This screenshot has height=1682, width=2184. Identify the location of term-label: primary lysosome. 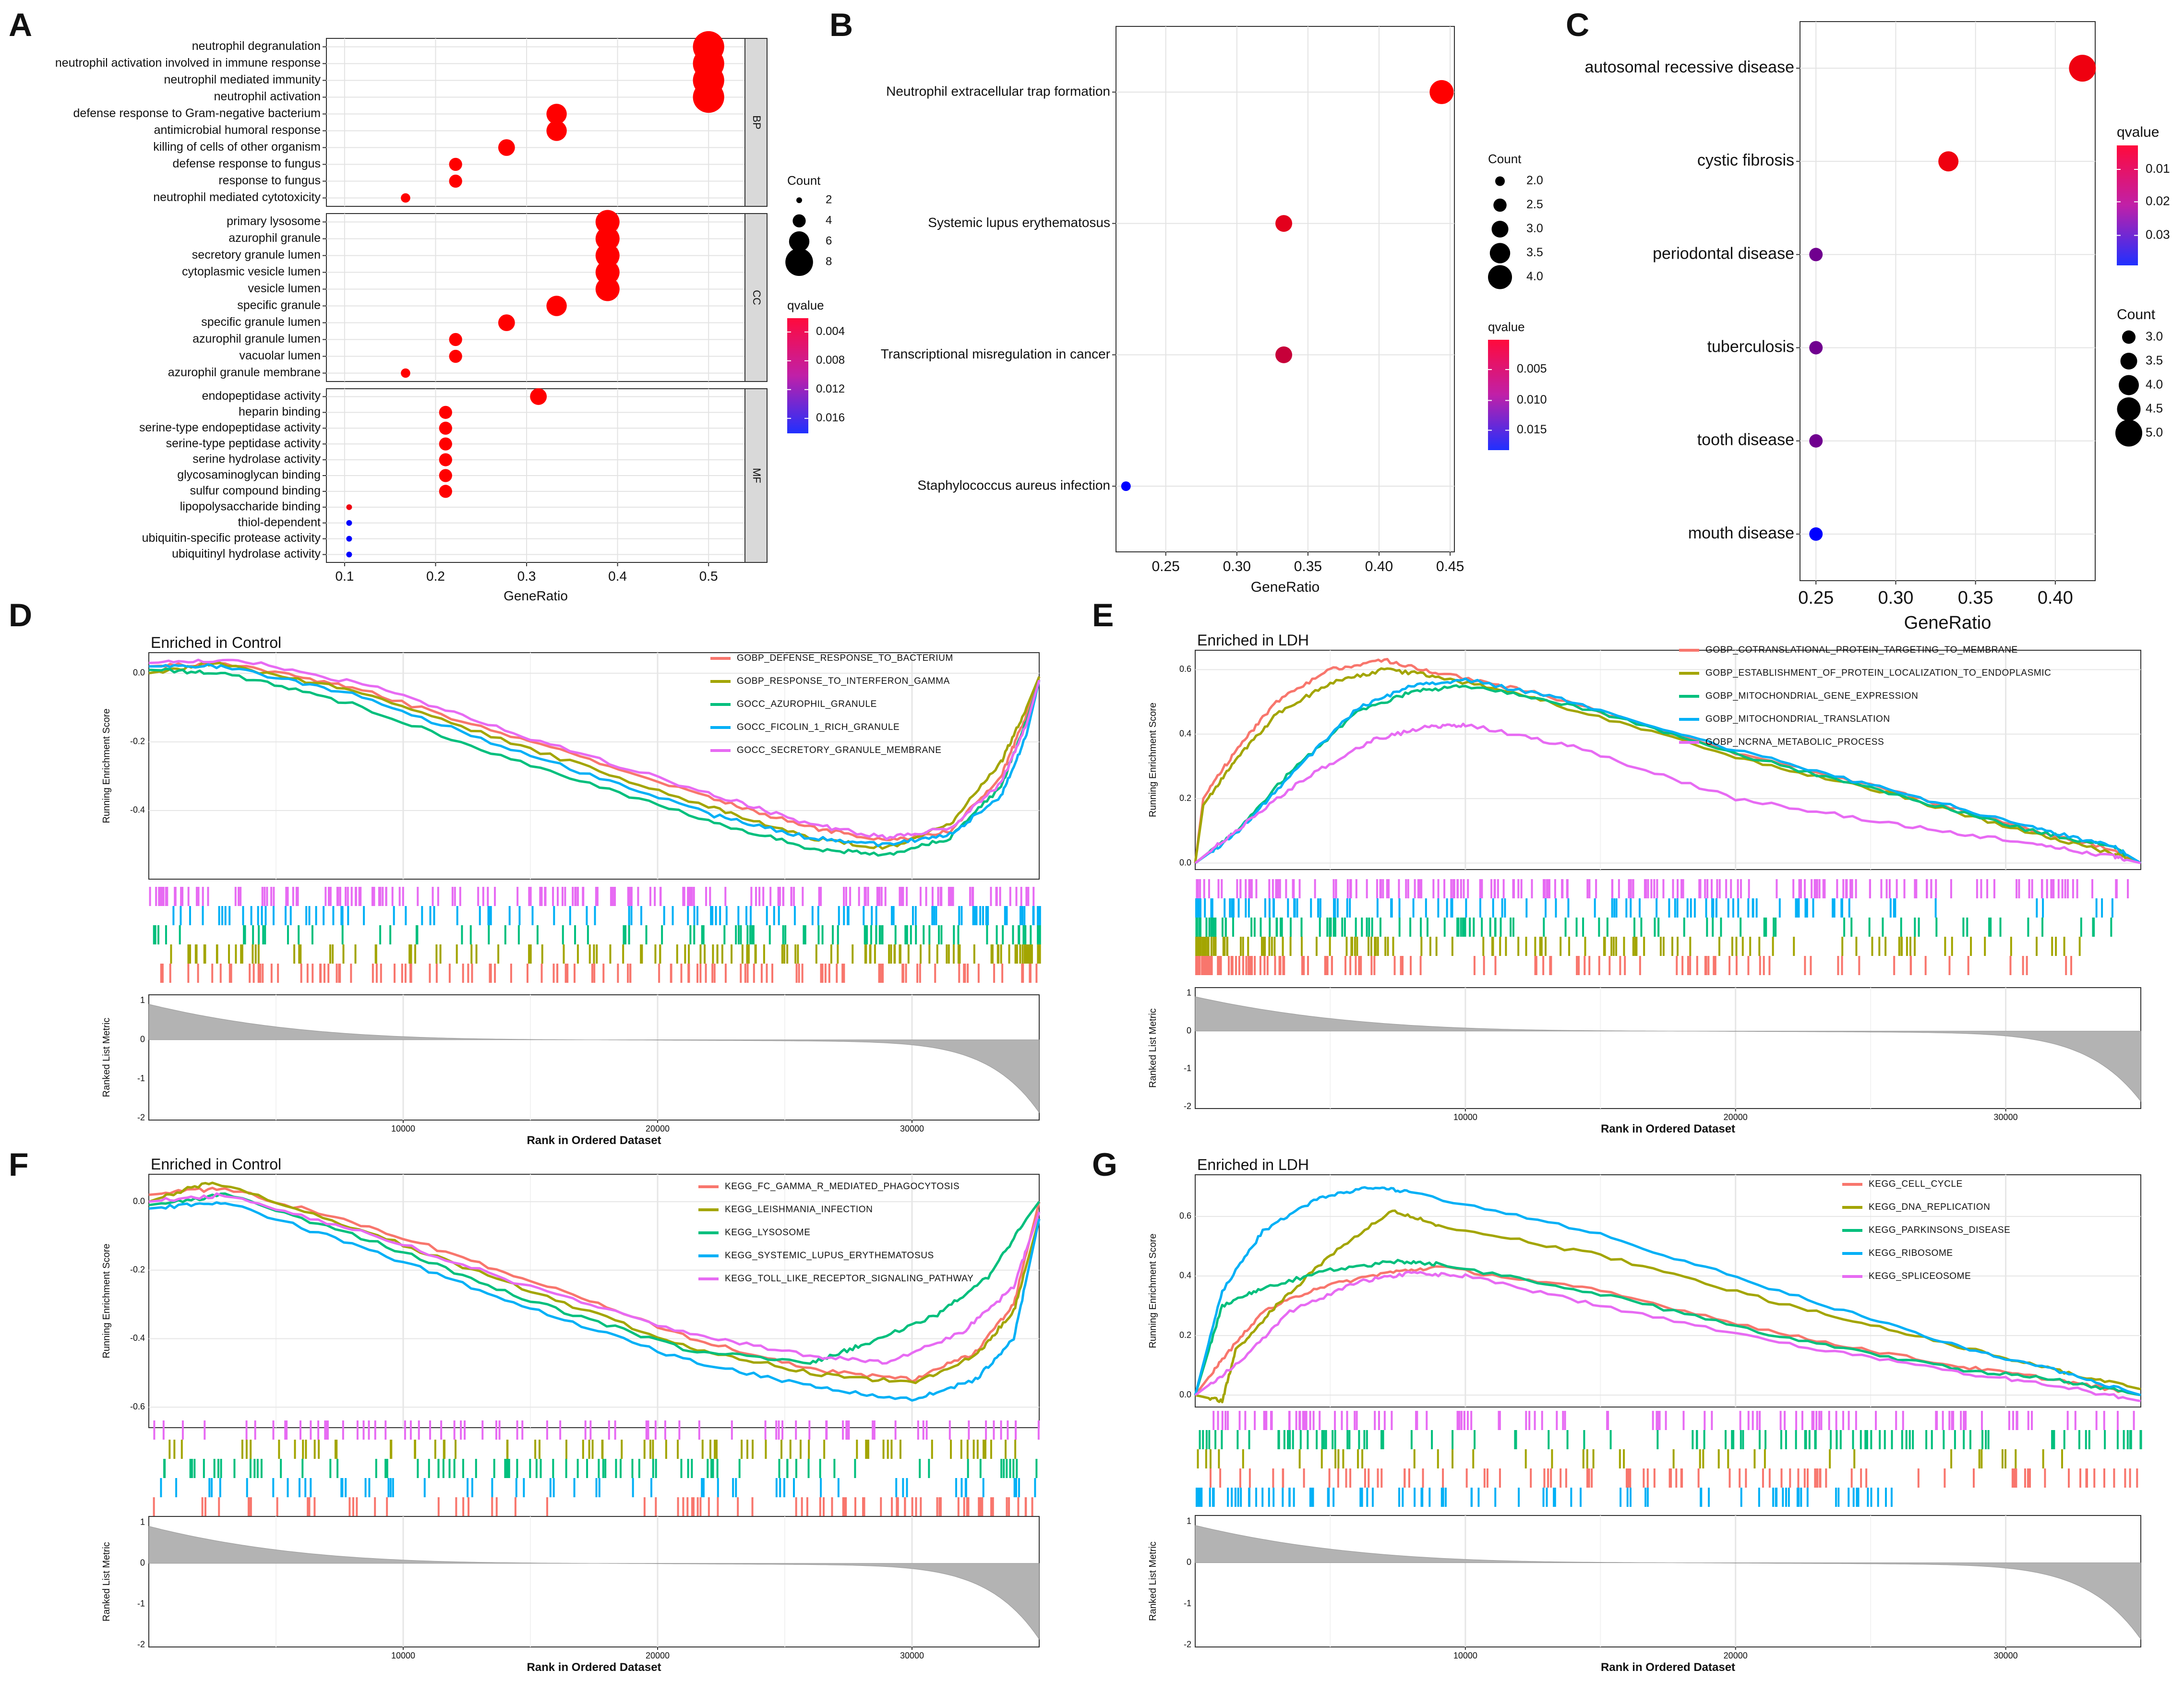
(274, 221).